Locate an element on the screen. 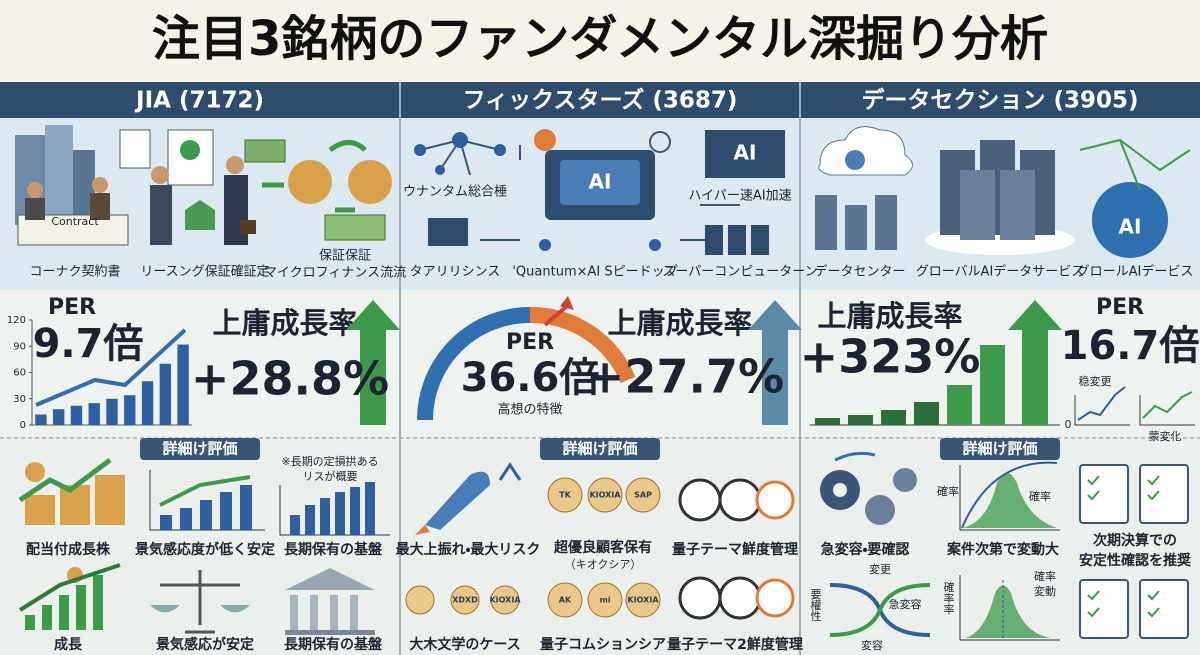 The image size is (1200, 655). icon-label: ウナンタム総合棰 is located at coordinates (455, 192).